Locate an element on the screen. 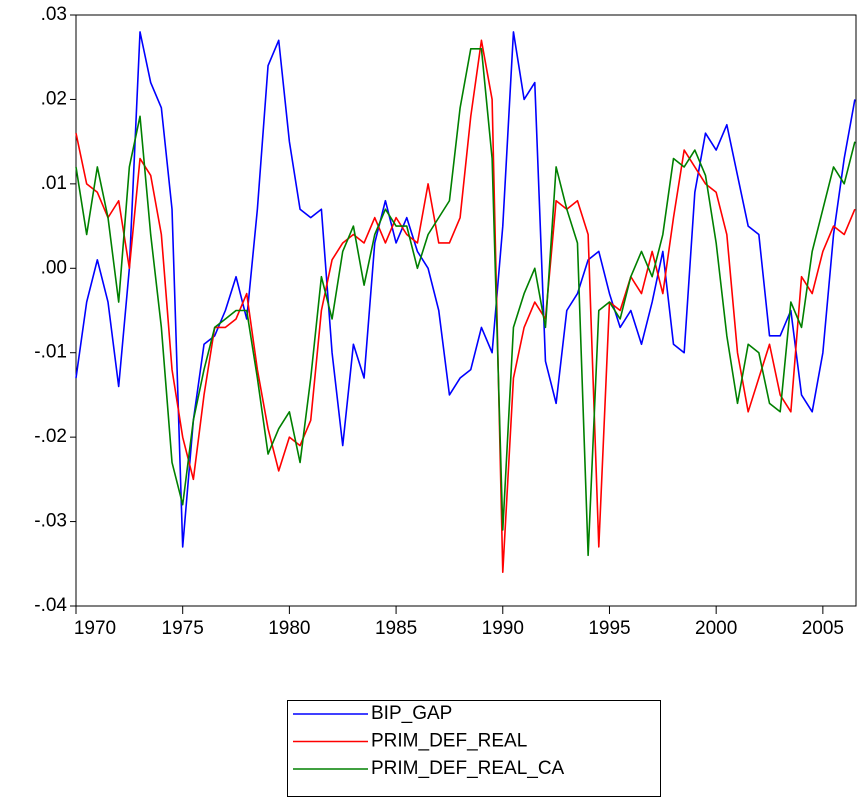 The image size is (857, 799). y-tick-label: .01 is located at coordinates (54, 183).